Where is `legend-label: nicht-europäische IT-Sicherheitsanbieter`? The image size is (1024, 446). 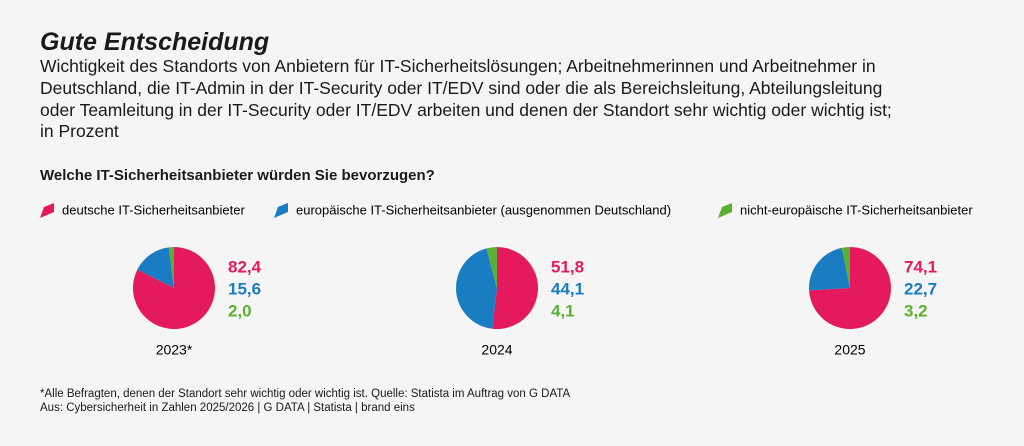 legend-label: nicht-europäische IT-Sicherheitsanbieter is located at coordinates (856, 209).